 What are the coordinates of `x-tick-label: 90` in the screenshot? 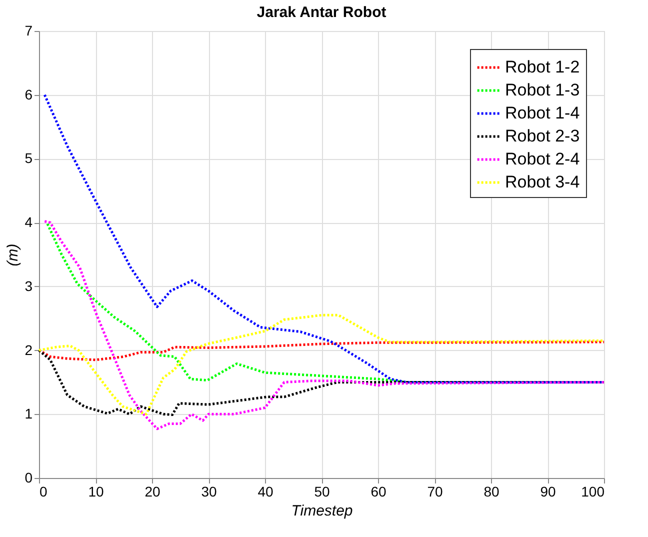 It's located at (548, 492).